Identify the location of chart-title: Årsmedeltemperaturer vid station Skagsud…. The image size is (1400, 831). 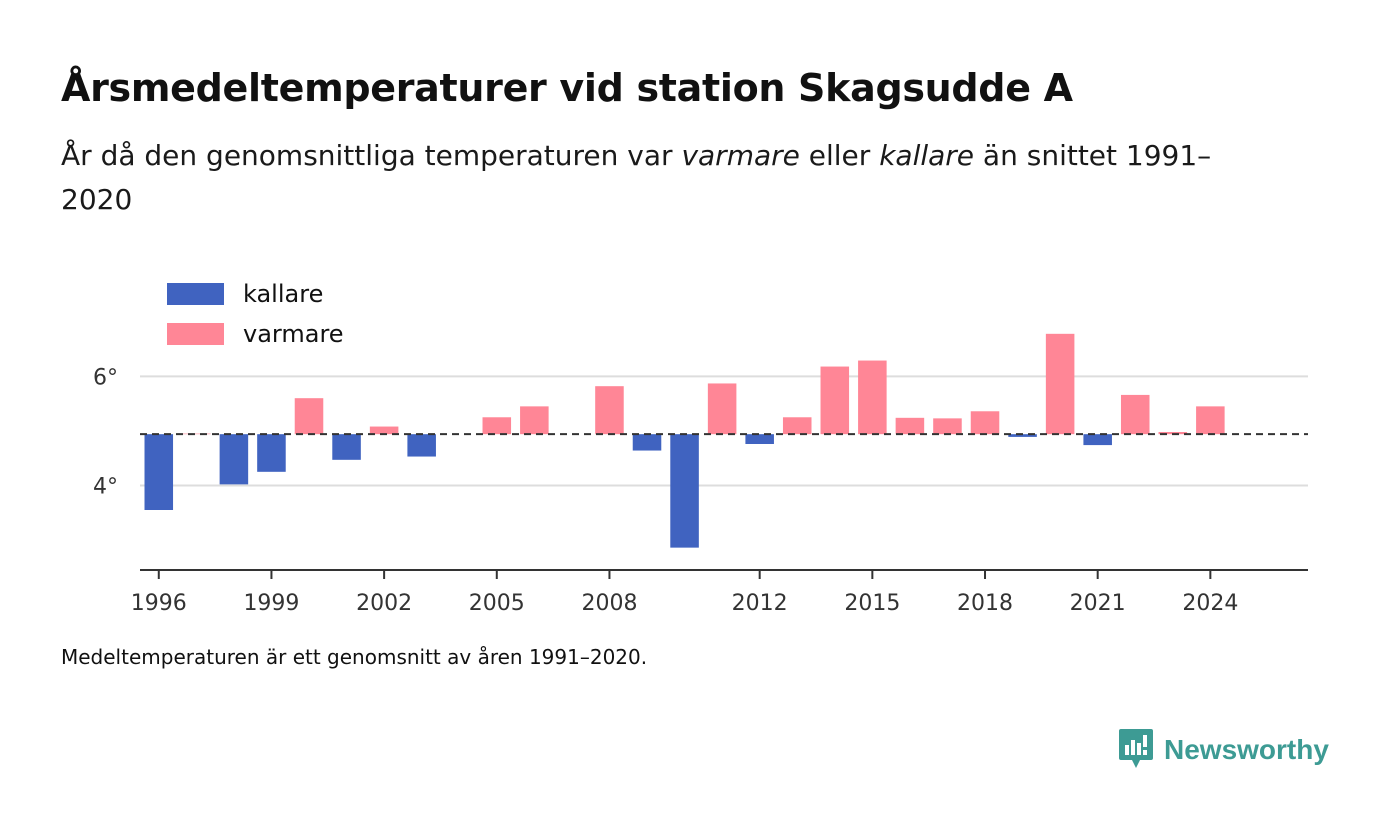
(567, 88).